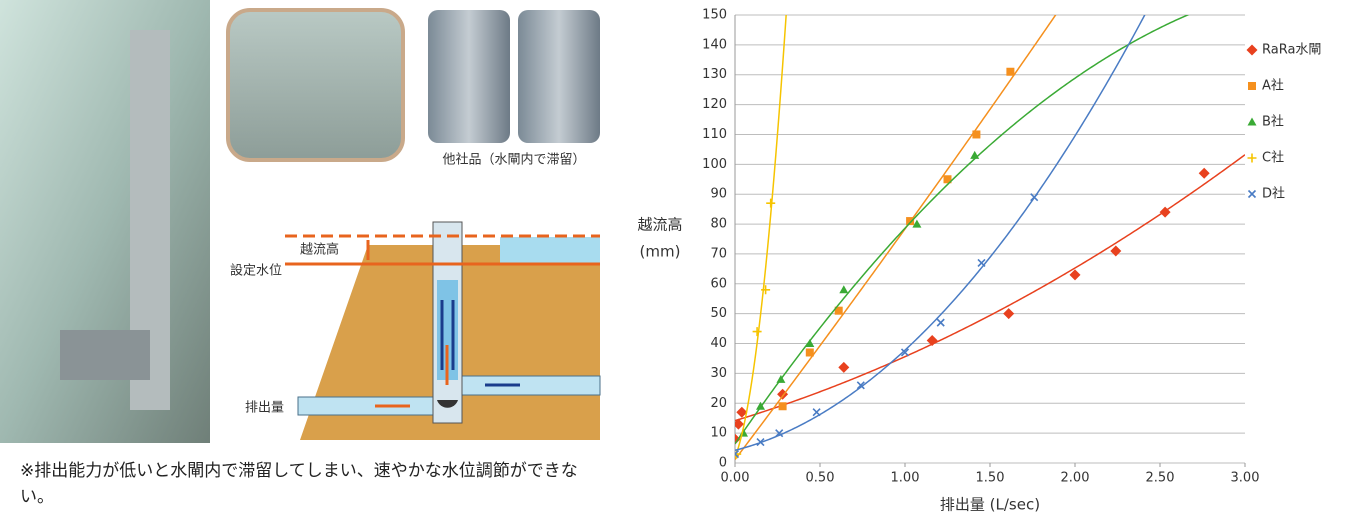 Image resolution: width=1358 pixels, height=515 pixels. What do you see at coordinates (1273, 194) in the screenshot?
I see `legend-label: D社` at bounding box center [1273, 194].